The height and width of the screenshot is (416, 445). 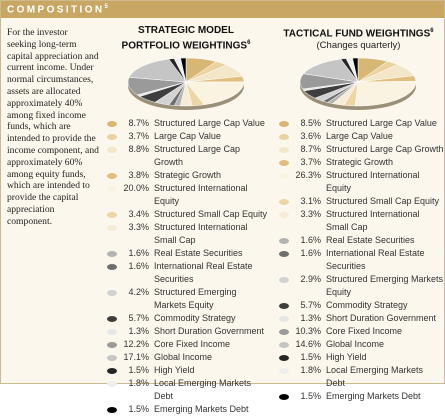 What do you see at coordinates (358, 201) in the screenshot?
I see `legend-item: 3.1% Structured Small Cap Equity` at bounding box center [358, 201].